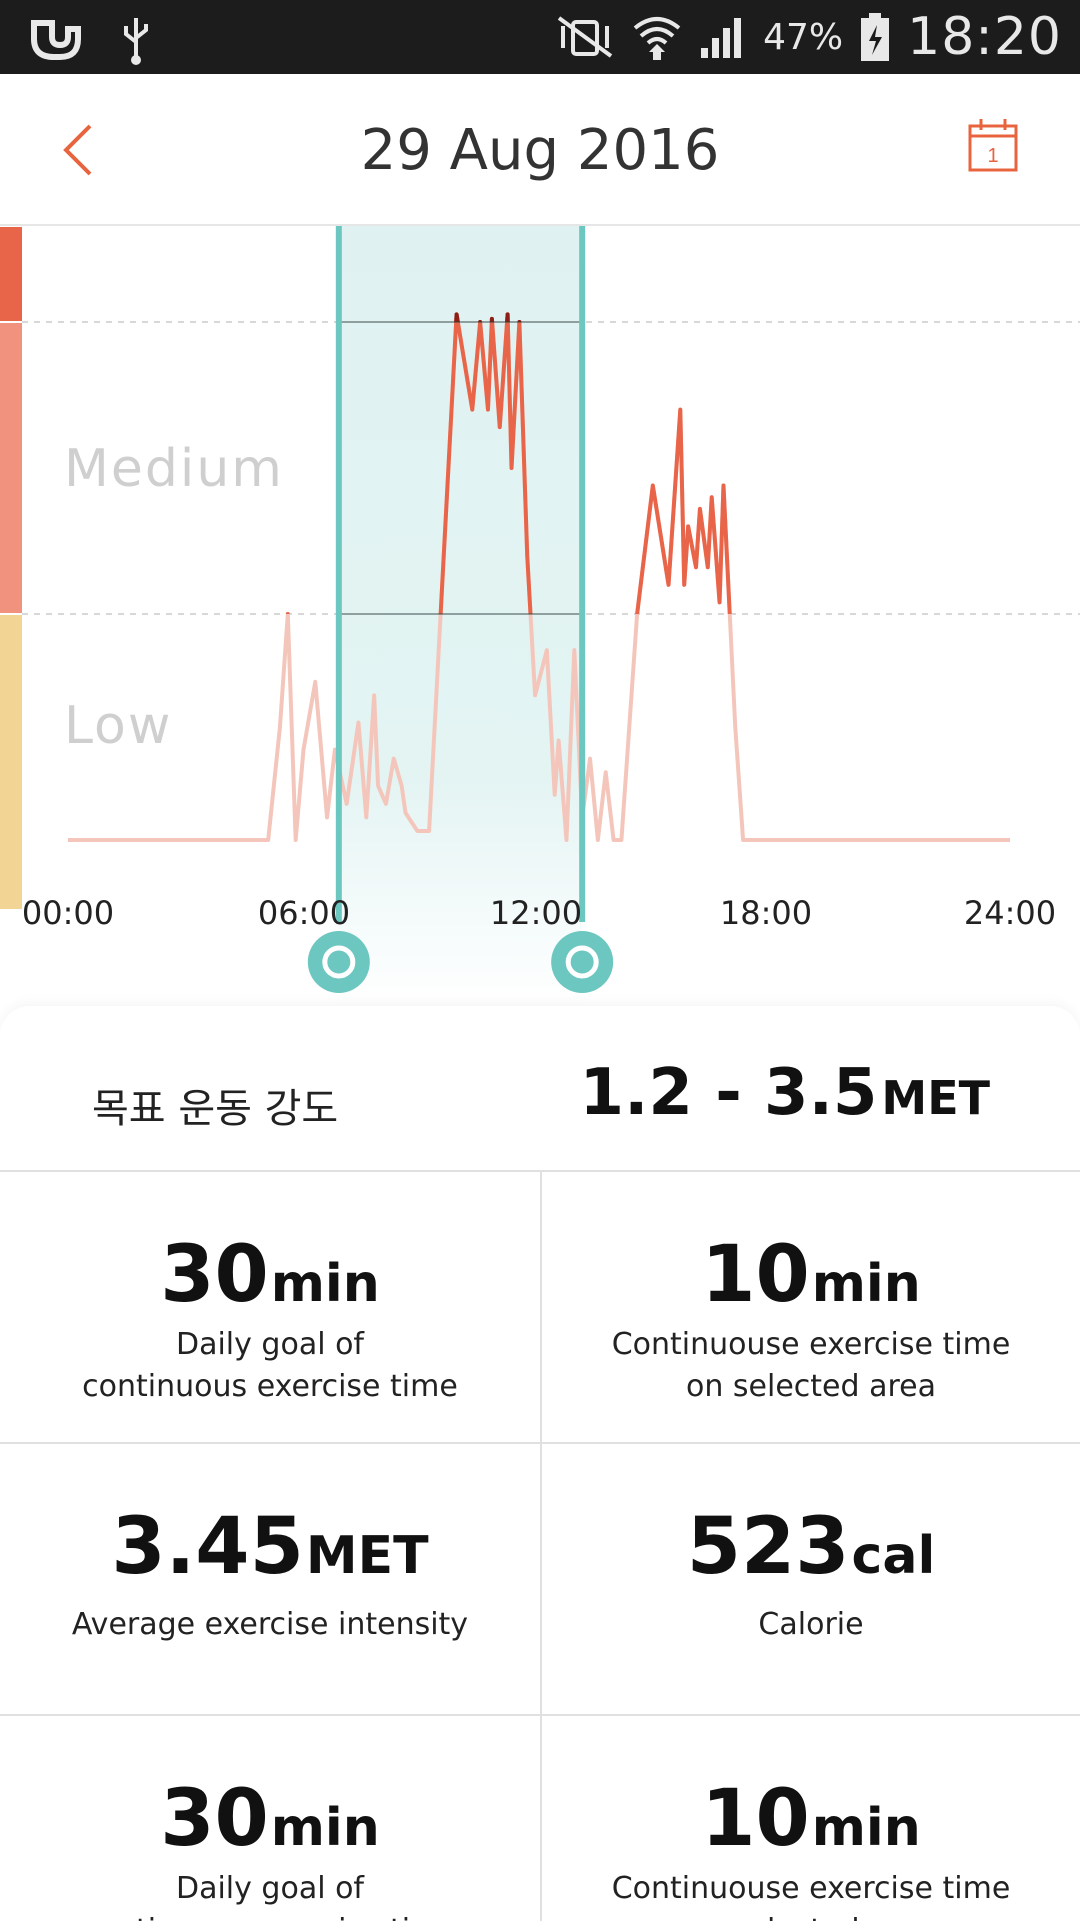 This screenshot has height=1921, width=1080. I want to click on vibrate-mute-icon, so click(585, 37).